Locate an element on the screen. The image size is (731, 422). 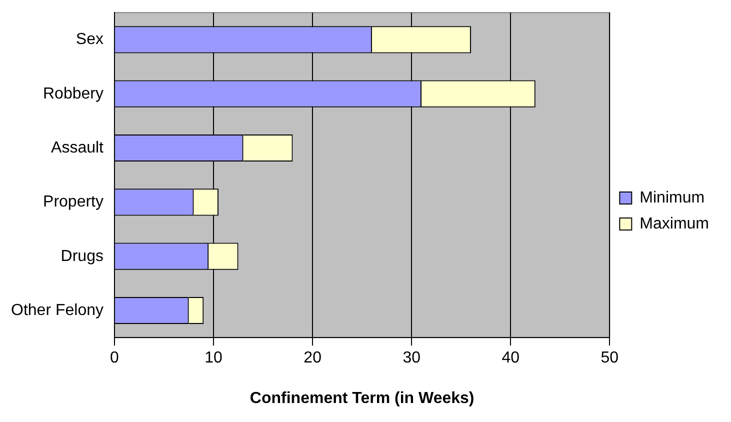
y-tick-label: Sex is located at coordinates (90, 39).